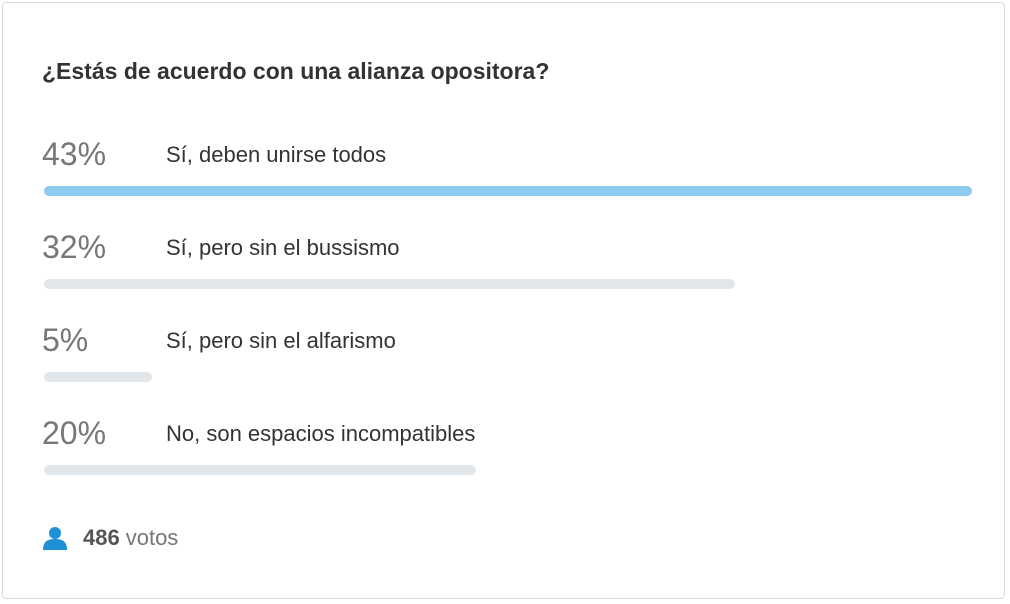 The height and width of the screenshot is (604, 1010). I want to click on option-percent: 32%, so click(74, 247).